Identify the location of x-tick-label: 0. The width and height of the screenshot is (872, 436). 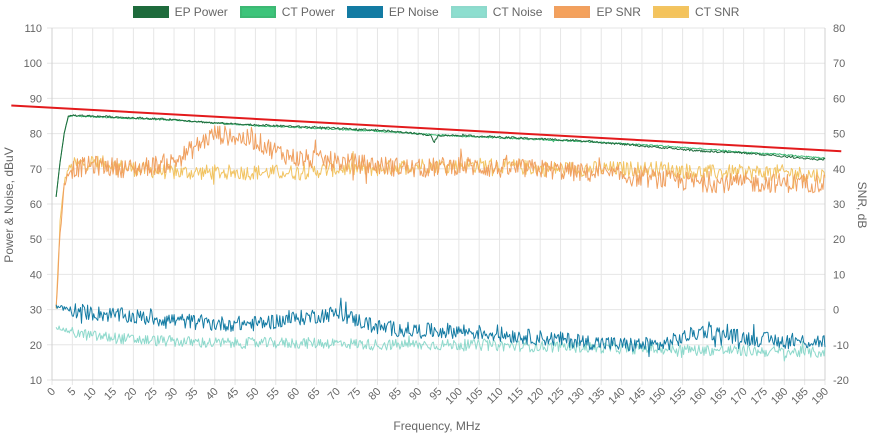
(51, 392).